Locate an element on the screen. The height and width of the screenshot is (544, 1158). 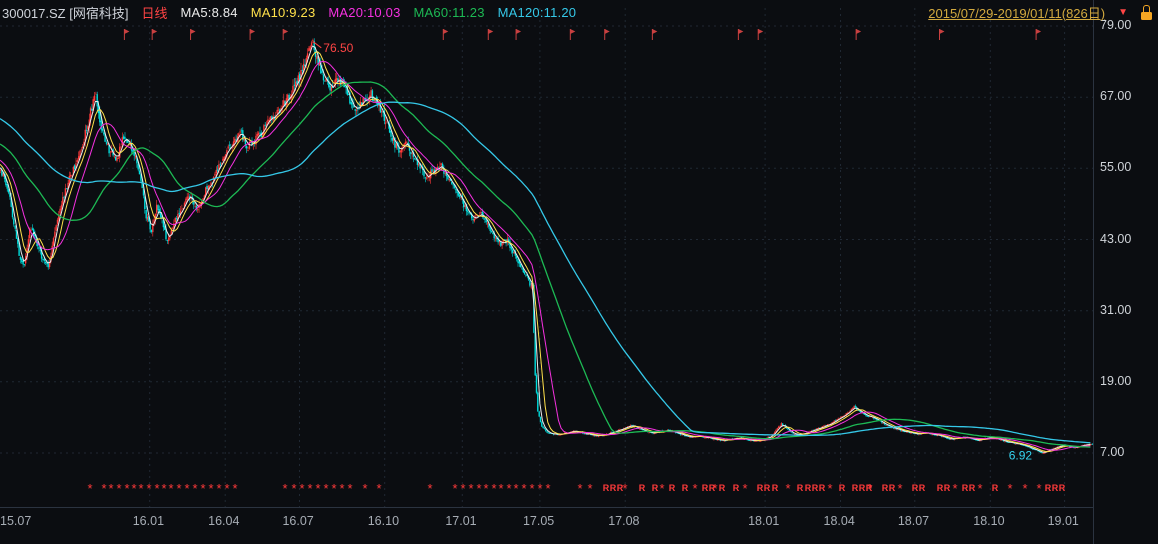
price-tick-label: 67.00 is located at coordinates (1116, 96).